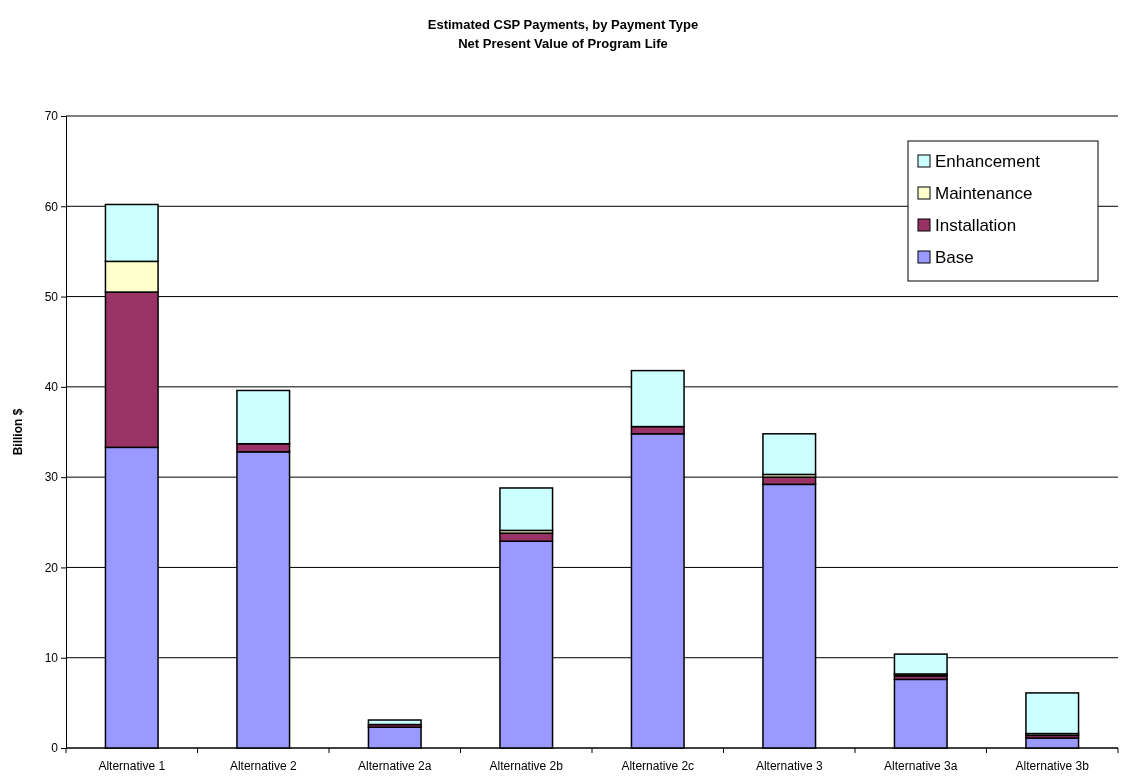 The image size is (1126, 784). Describe the element at coordinates (51, 658) in the screenshot. I see `y-tick-label: 10` at that location.